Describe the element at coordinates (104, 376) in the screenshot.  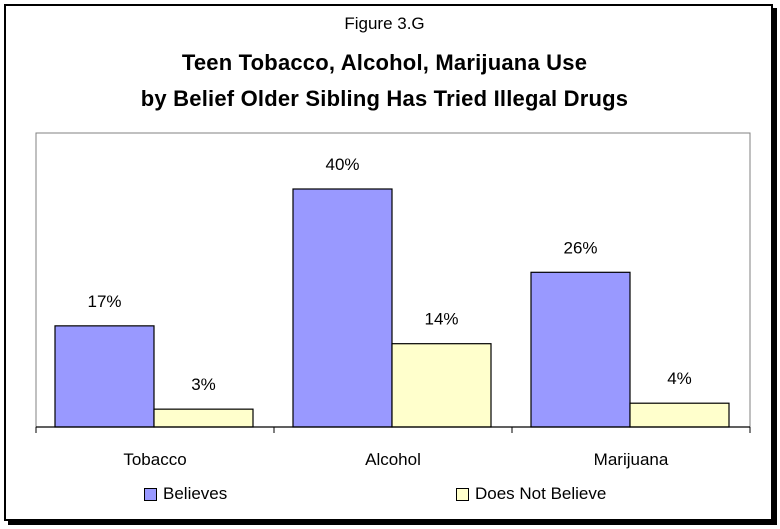
I see `bar-tobacco-believes` at that location.